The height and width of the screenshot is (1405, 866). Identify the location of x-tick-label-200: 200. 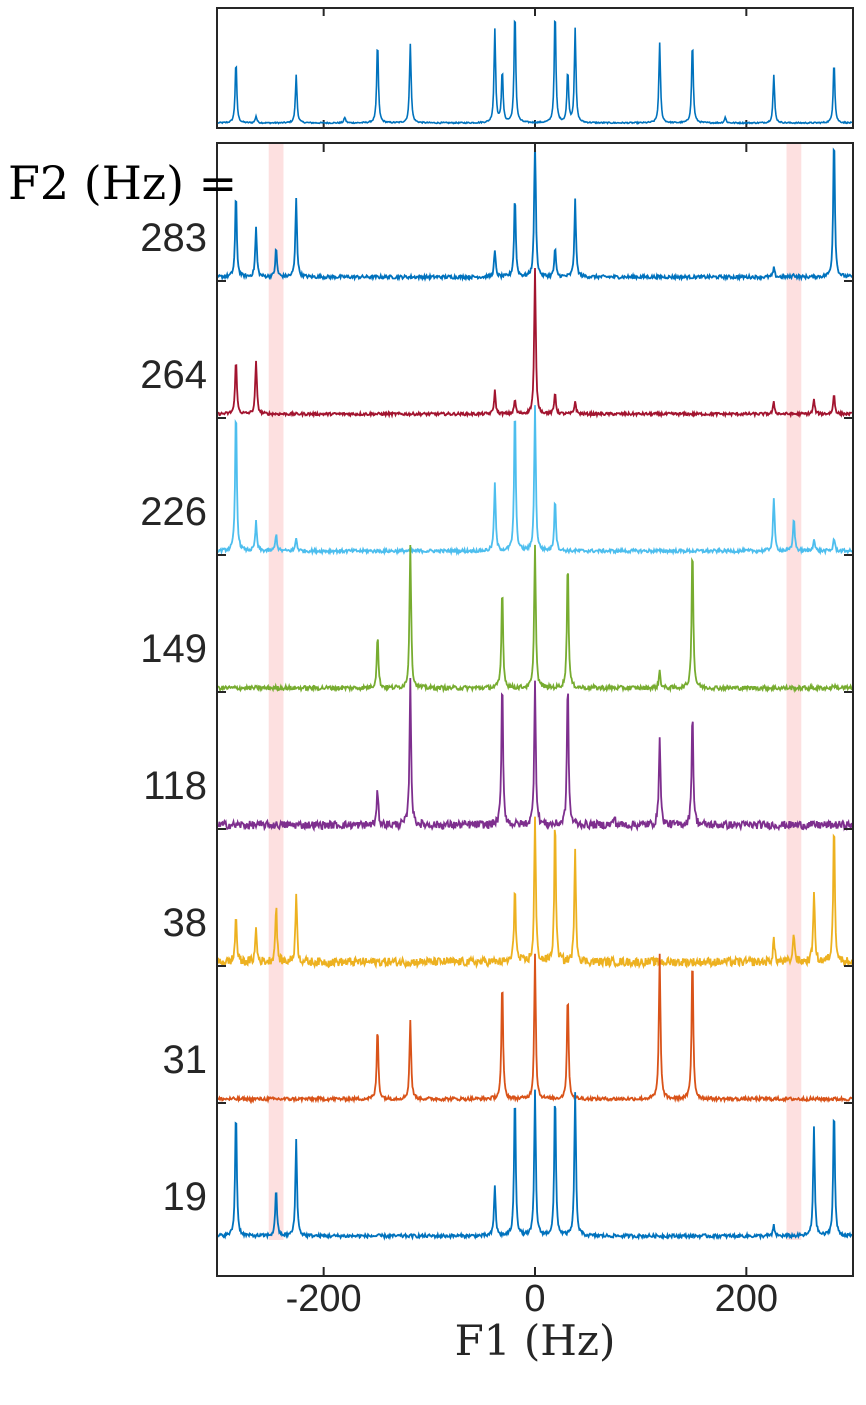
(746, 1299).